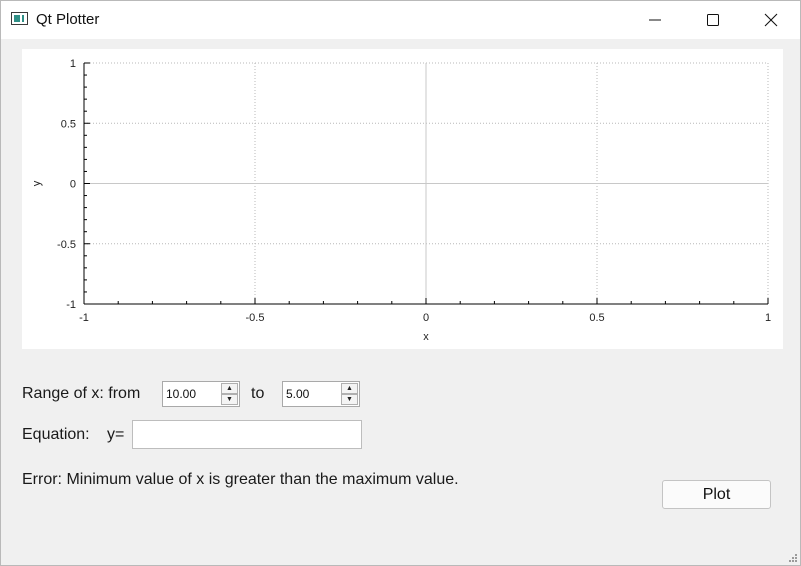 The image size is (801, 566). Describe the element at coordinates (68, 19) in the screenshot. I see `window-title: Qt Plotter` at that location.